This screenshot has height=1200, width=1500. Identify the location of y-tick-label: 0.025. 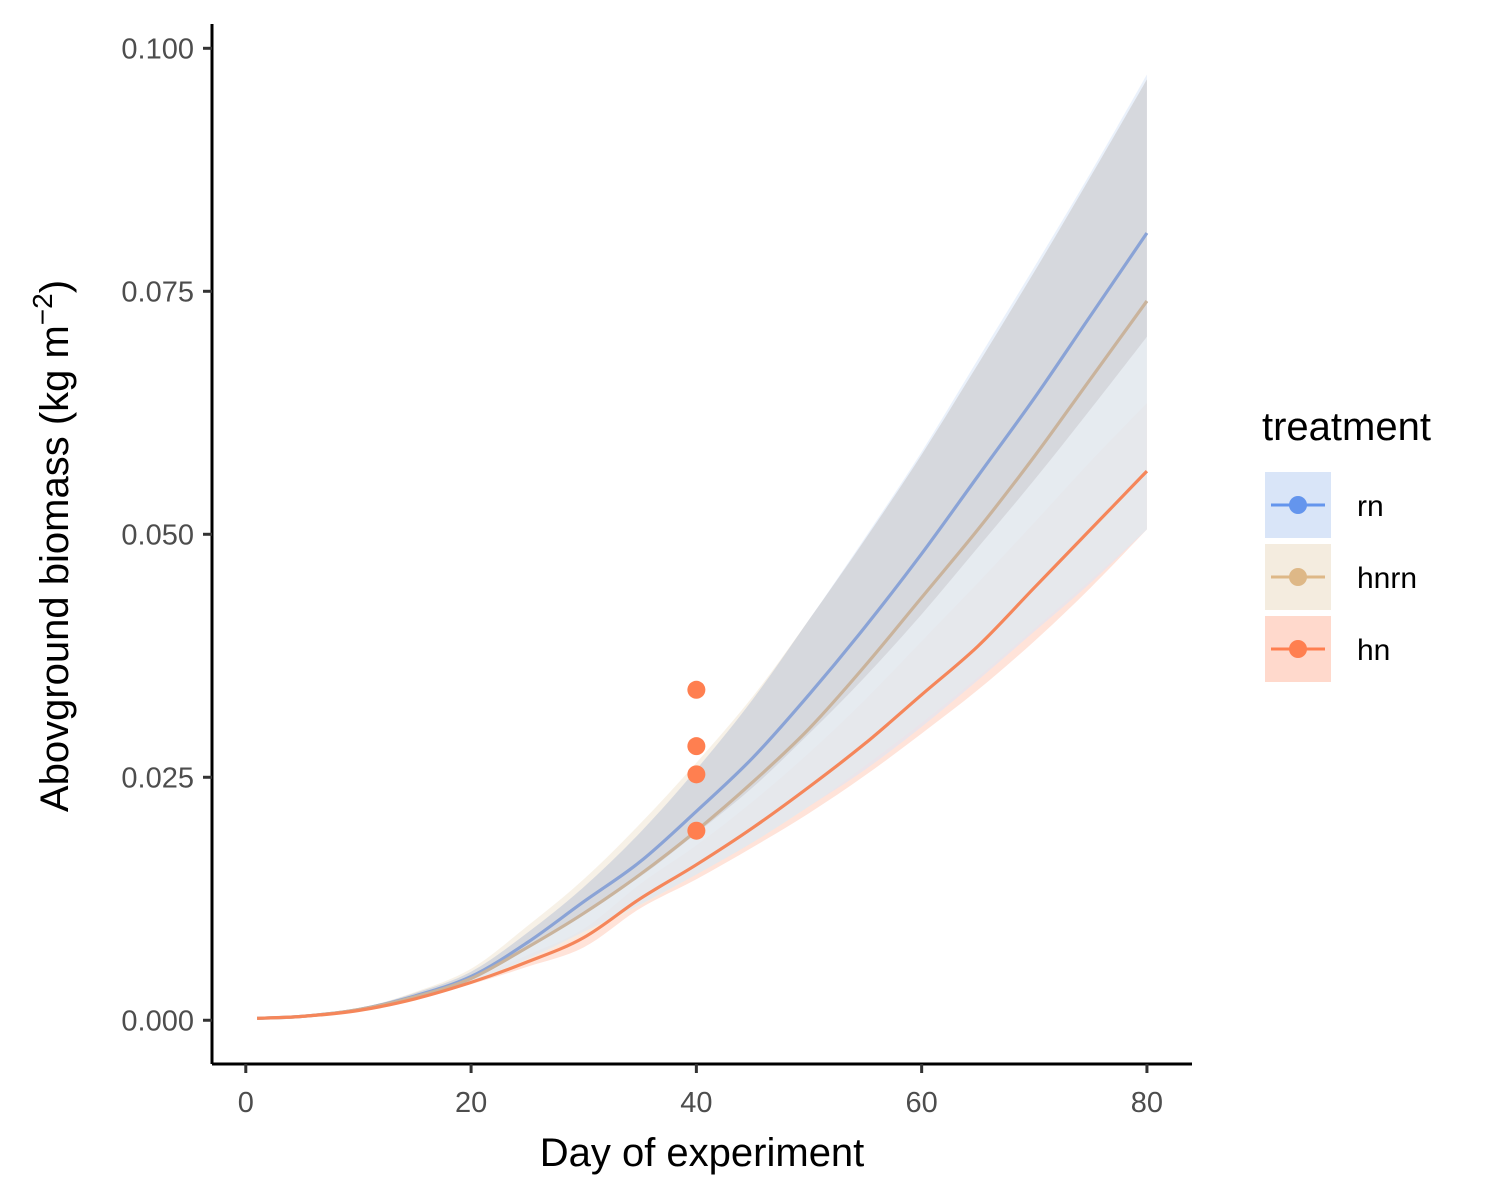
(157, 778).